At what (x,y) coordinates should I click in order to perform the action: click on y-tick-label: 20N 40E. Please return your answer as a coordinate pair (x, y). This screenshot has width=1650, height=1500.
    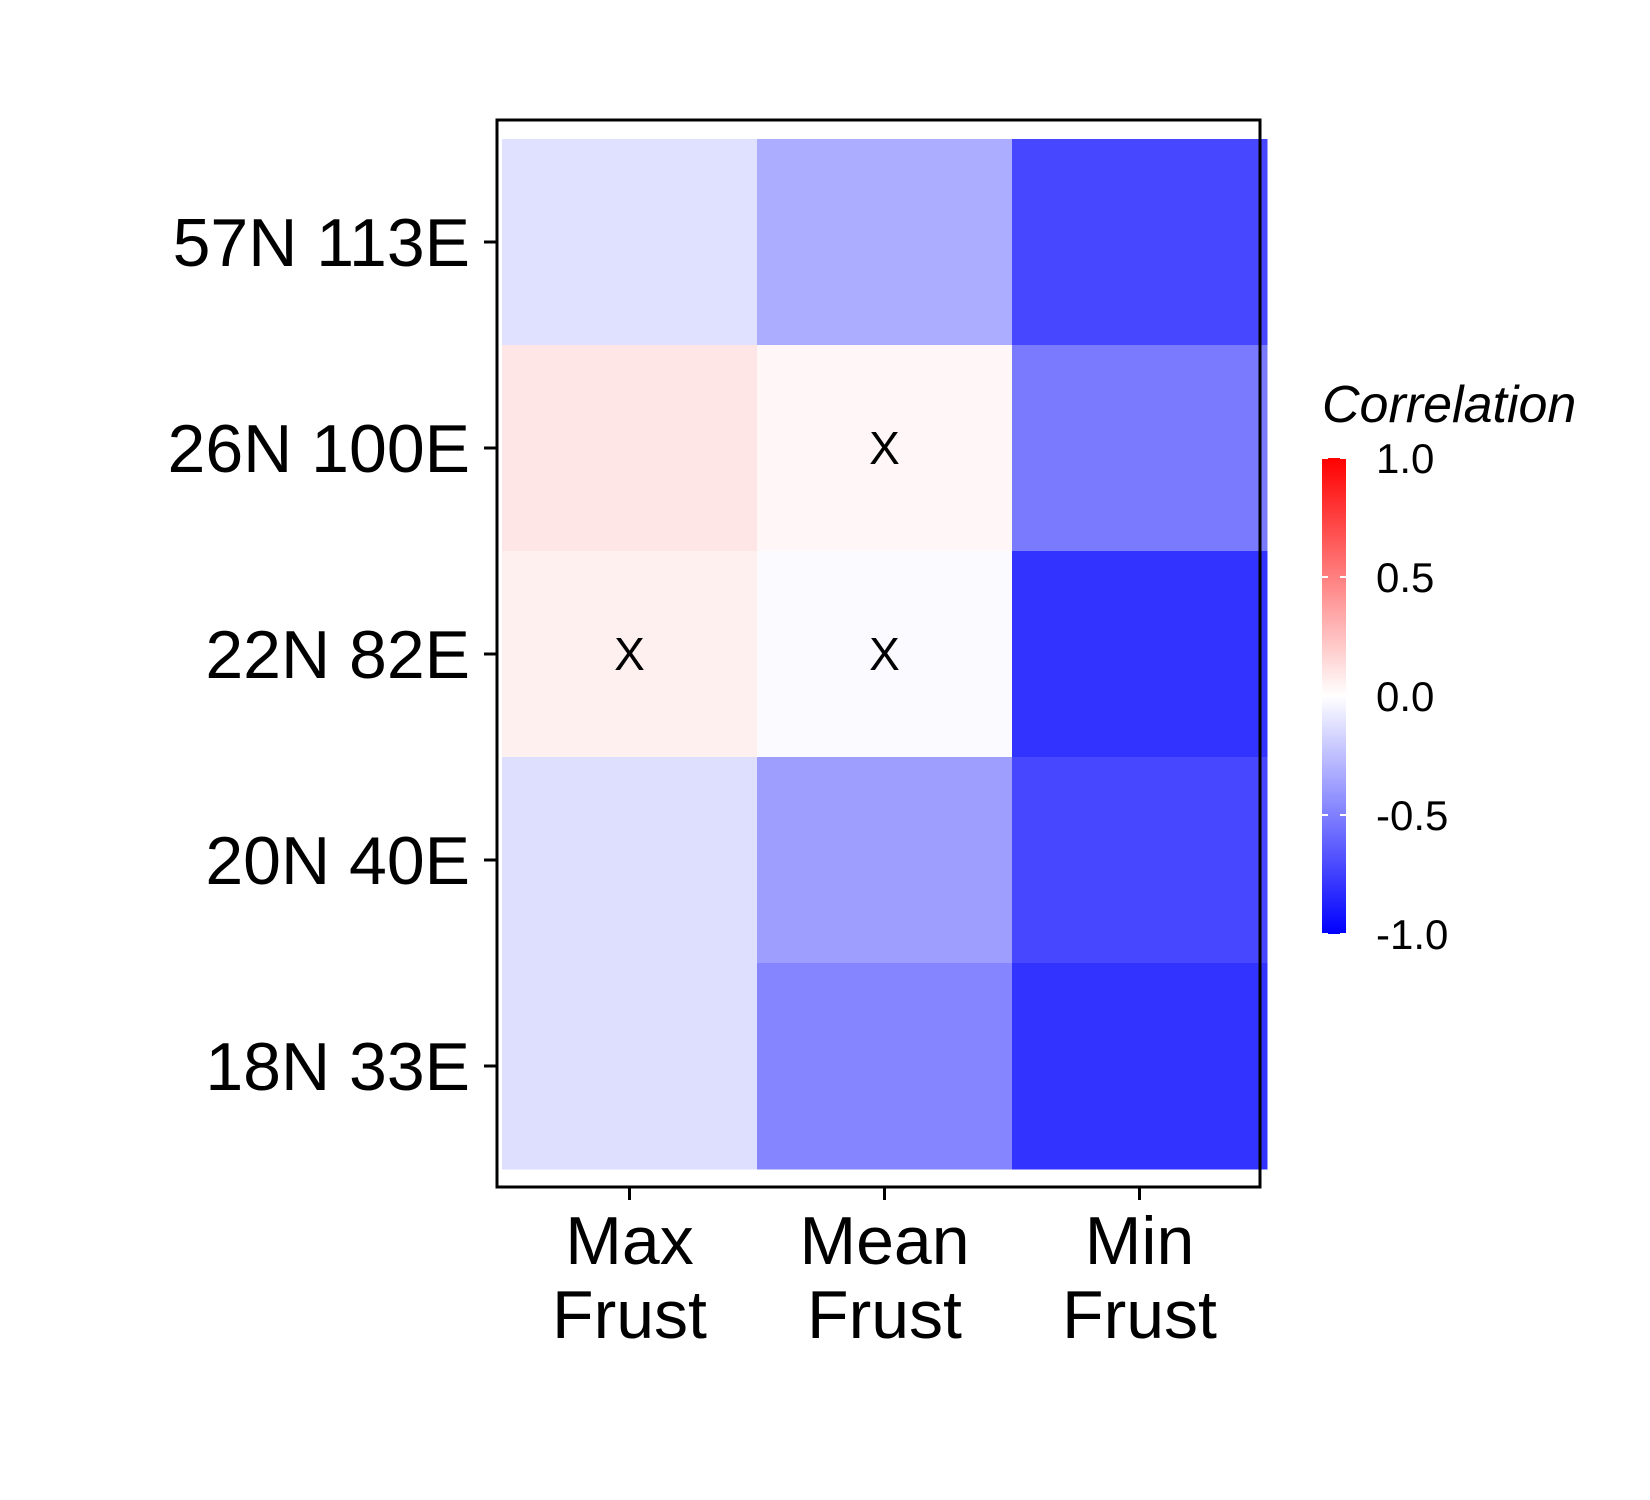
    Looking at the image, I should click on (337, 861).